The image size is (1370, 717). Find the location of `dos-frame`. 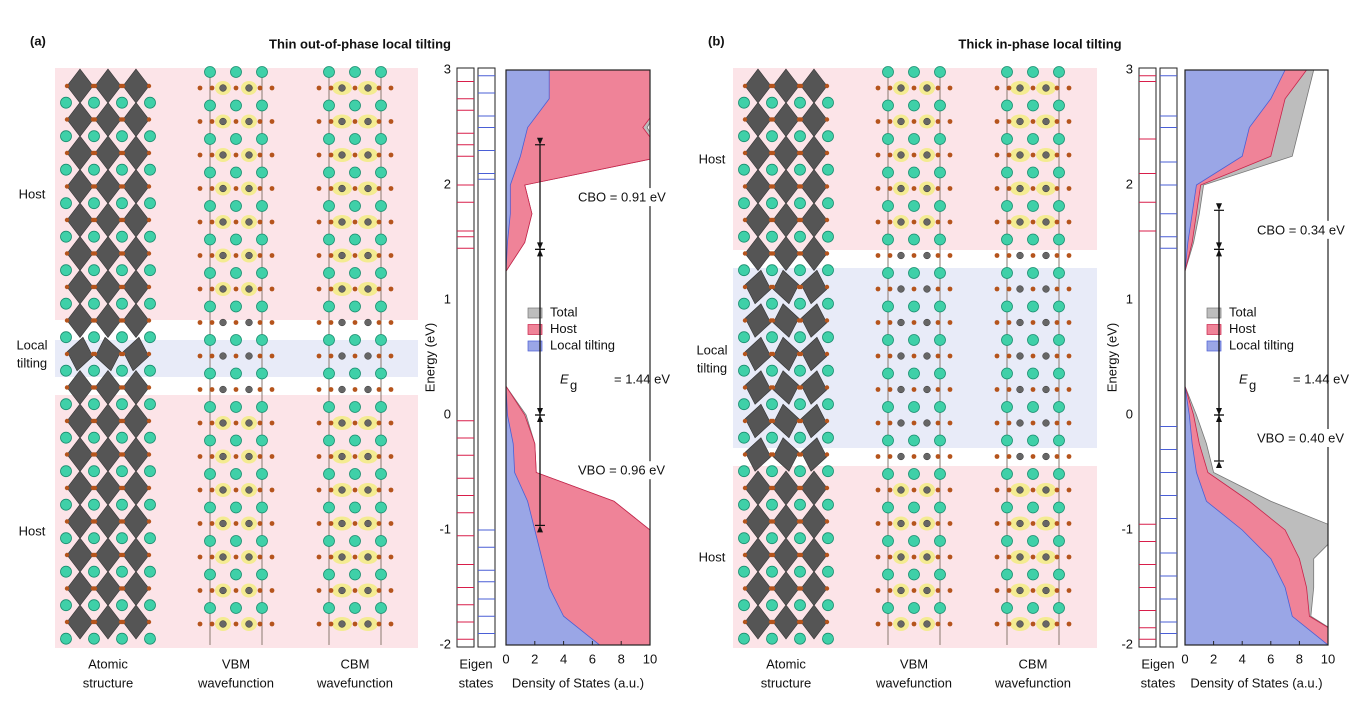

dos-frame is located at coordinates (578, 357).